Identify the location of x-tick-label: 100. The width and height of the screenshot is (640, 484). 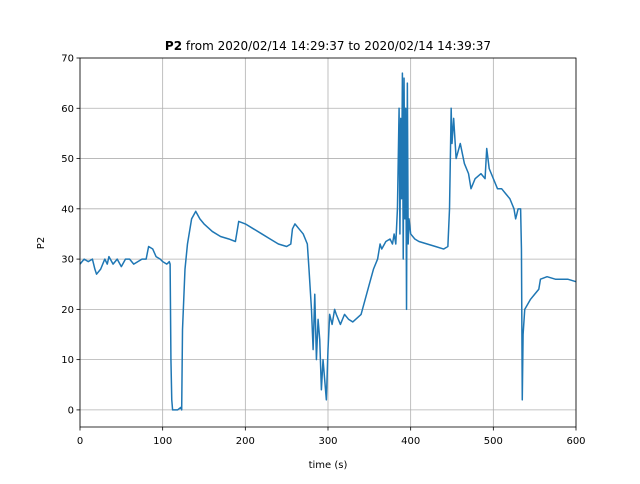
(162, 441).